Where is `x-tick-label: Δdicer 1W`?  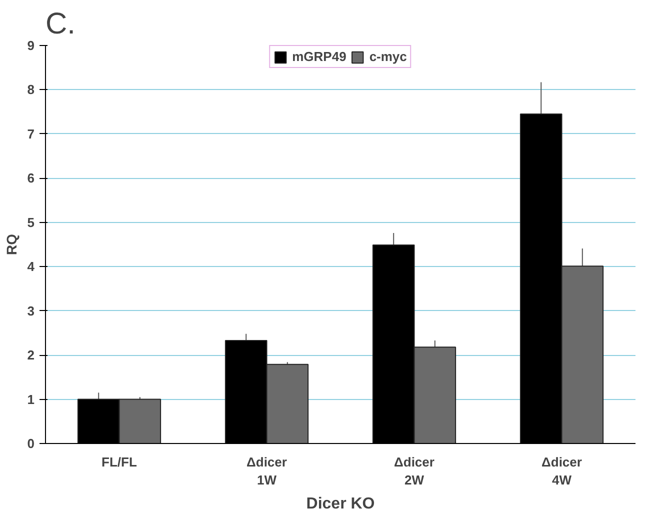
x-tick-label: Δdicer 1W is located at coordinates (266, 471).